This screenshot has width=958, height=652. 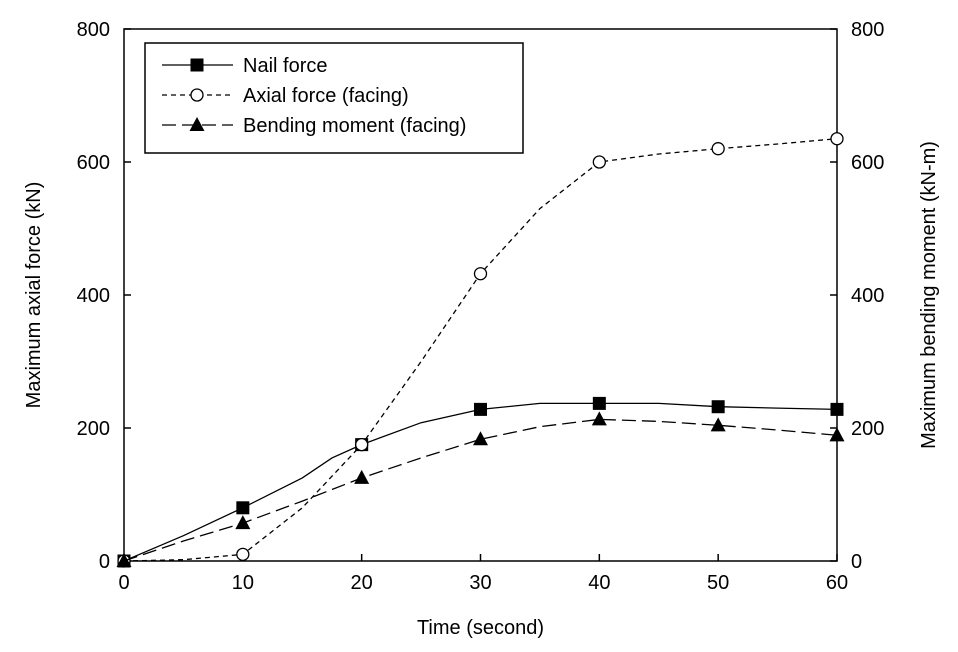 I want to click on legend-label: Axial force (facing), so click(x=326, y=96).